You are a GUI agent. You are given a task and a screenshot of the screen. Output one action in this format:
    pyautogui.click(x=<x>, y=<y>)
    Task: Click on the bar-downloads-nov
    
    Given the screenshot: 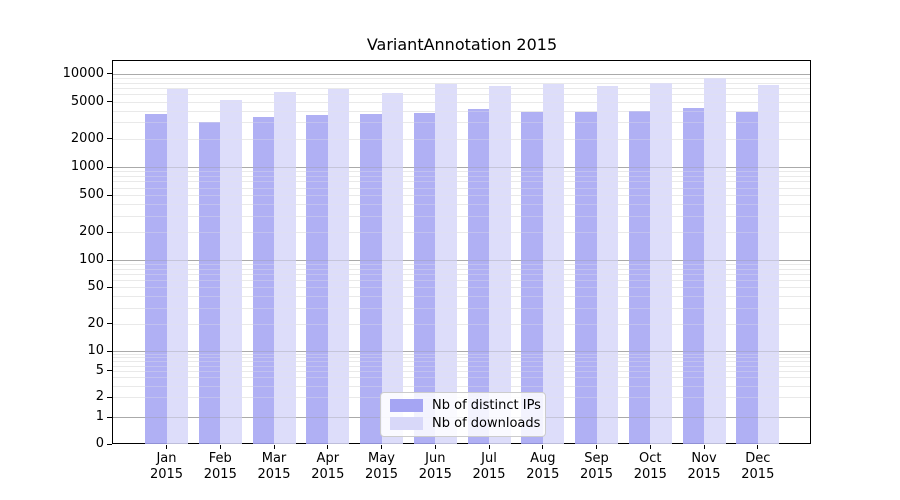 What is the action you would take?
    pyautogui.click(x=715, y=261)
    